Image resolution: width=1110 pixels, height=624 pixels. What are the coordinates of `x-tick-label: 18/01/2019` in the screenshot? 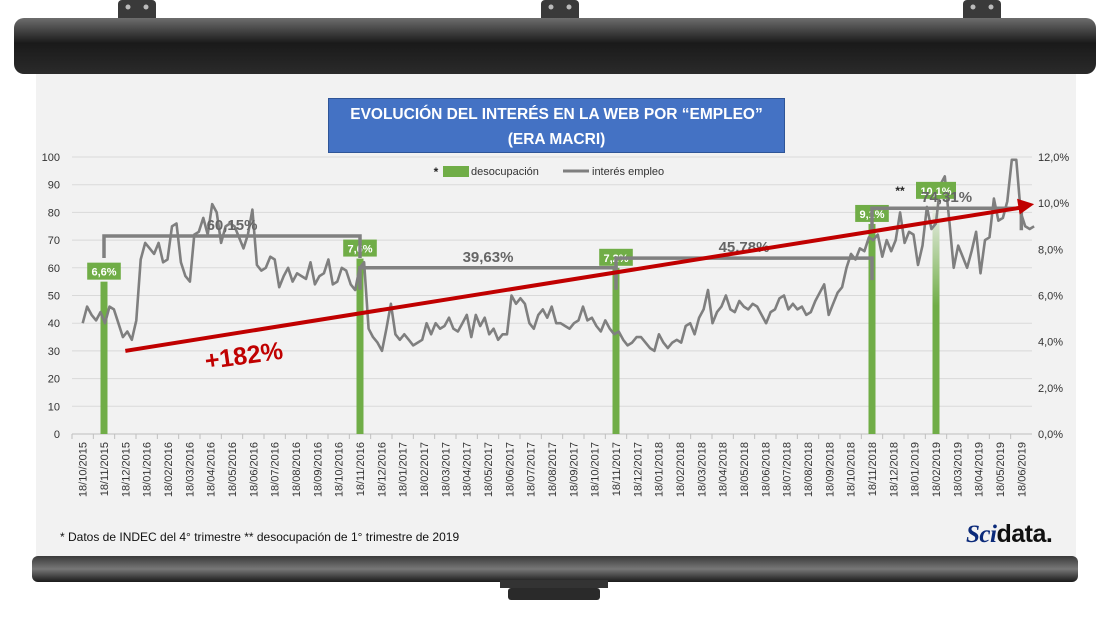 It's located at (916, 469).